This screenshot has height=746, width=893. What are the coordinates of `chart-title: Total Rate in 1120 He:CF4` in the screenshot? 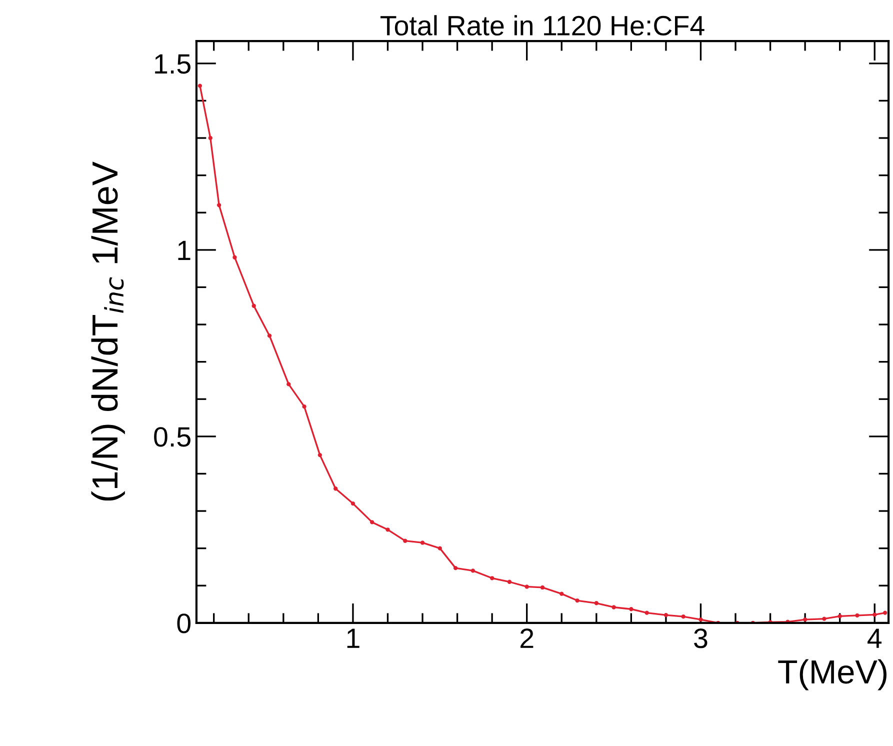 It's located at (542, 25).